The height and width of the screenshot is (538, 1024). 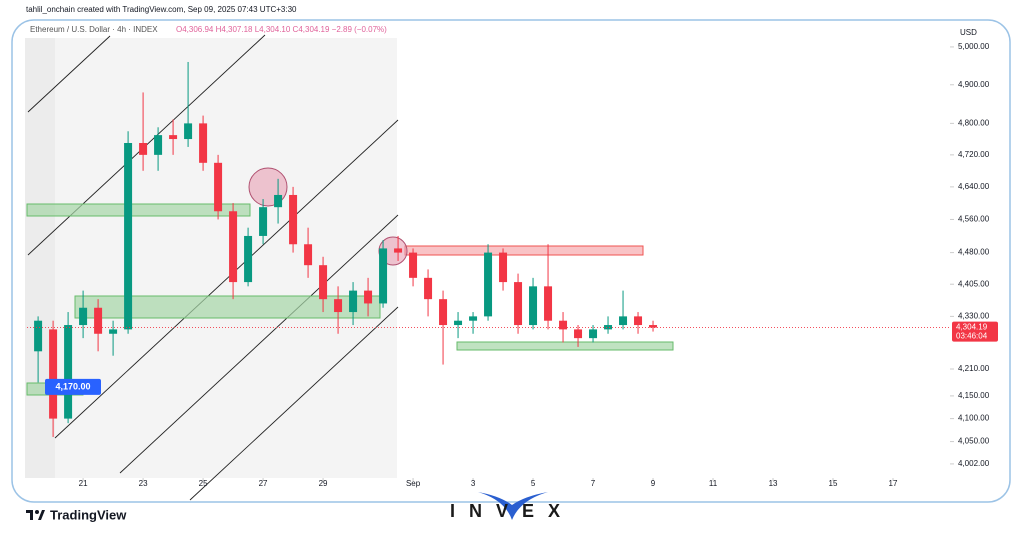 I want to click on x-tick-label: 13, so click(x=773, y=483).